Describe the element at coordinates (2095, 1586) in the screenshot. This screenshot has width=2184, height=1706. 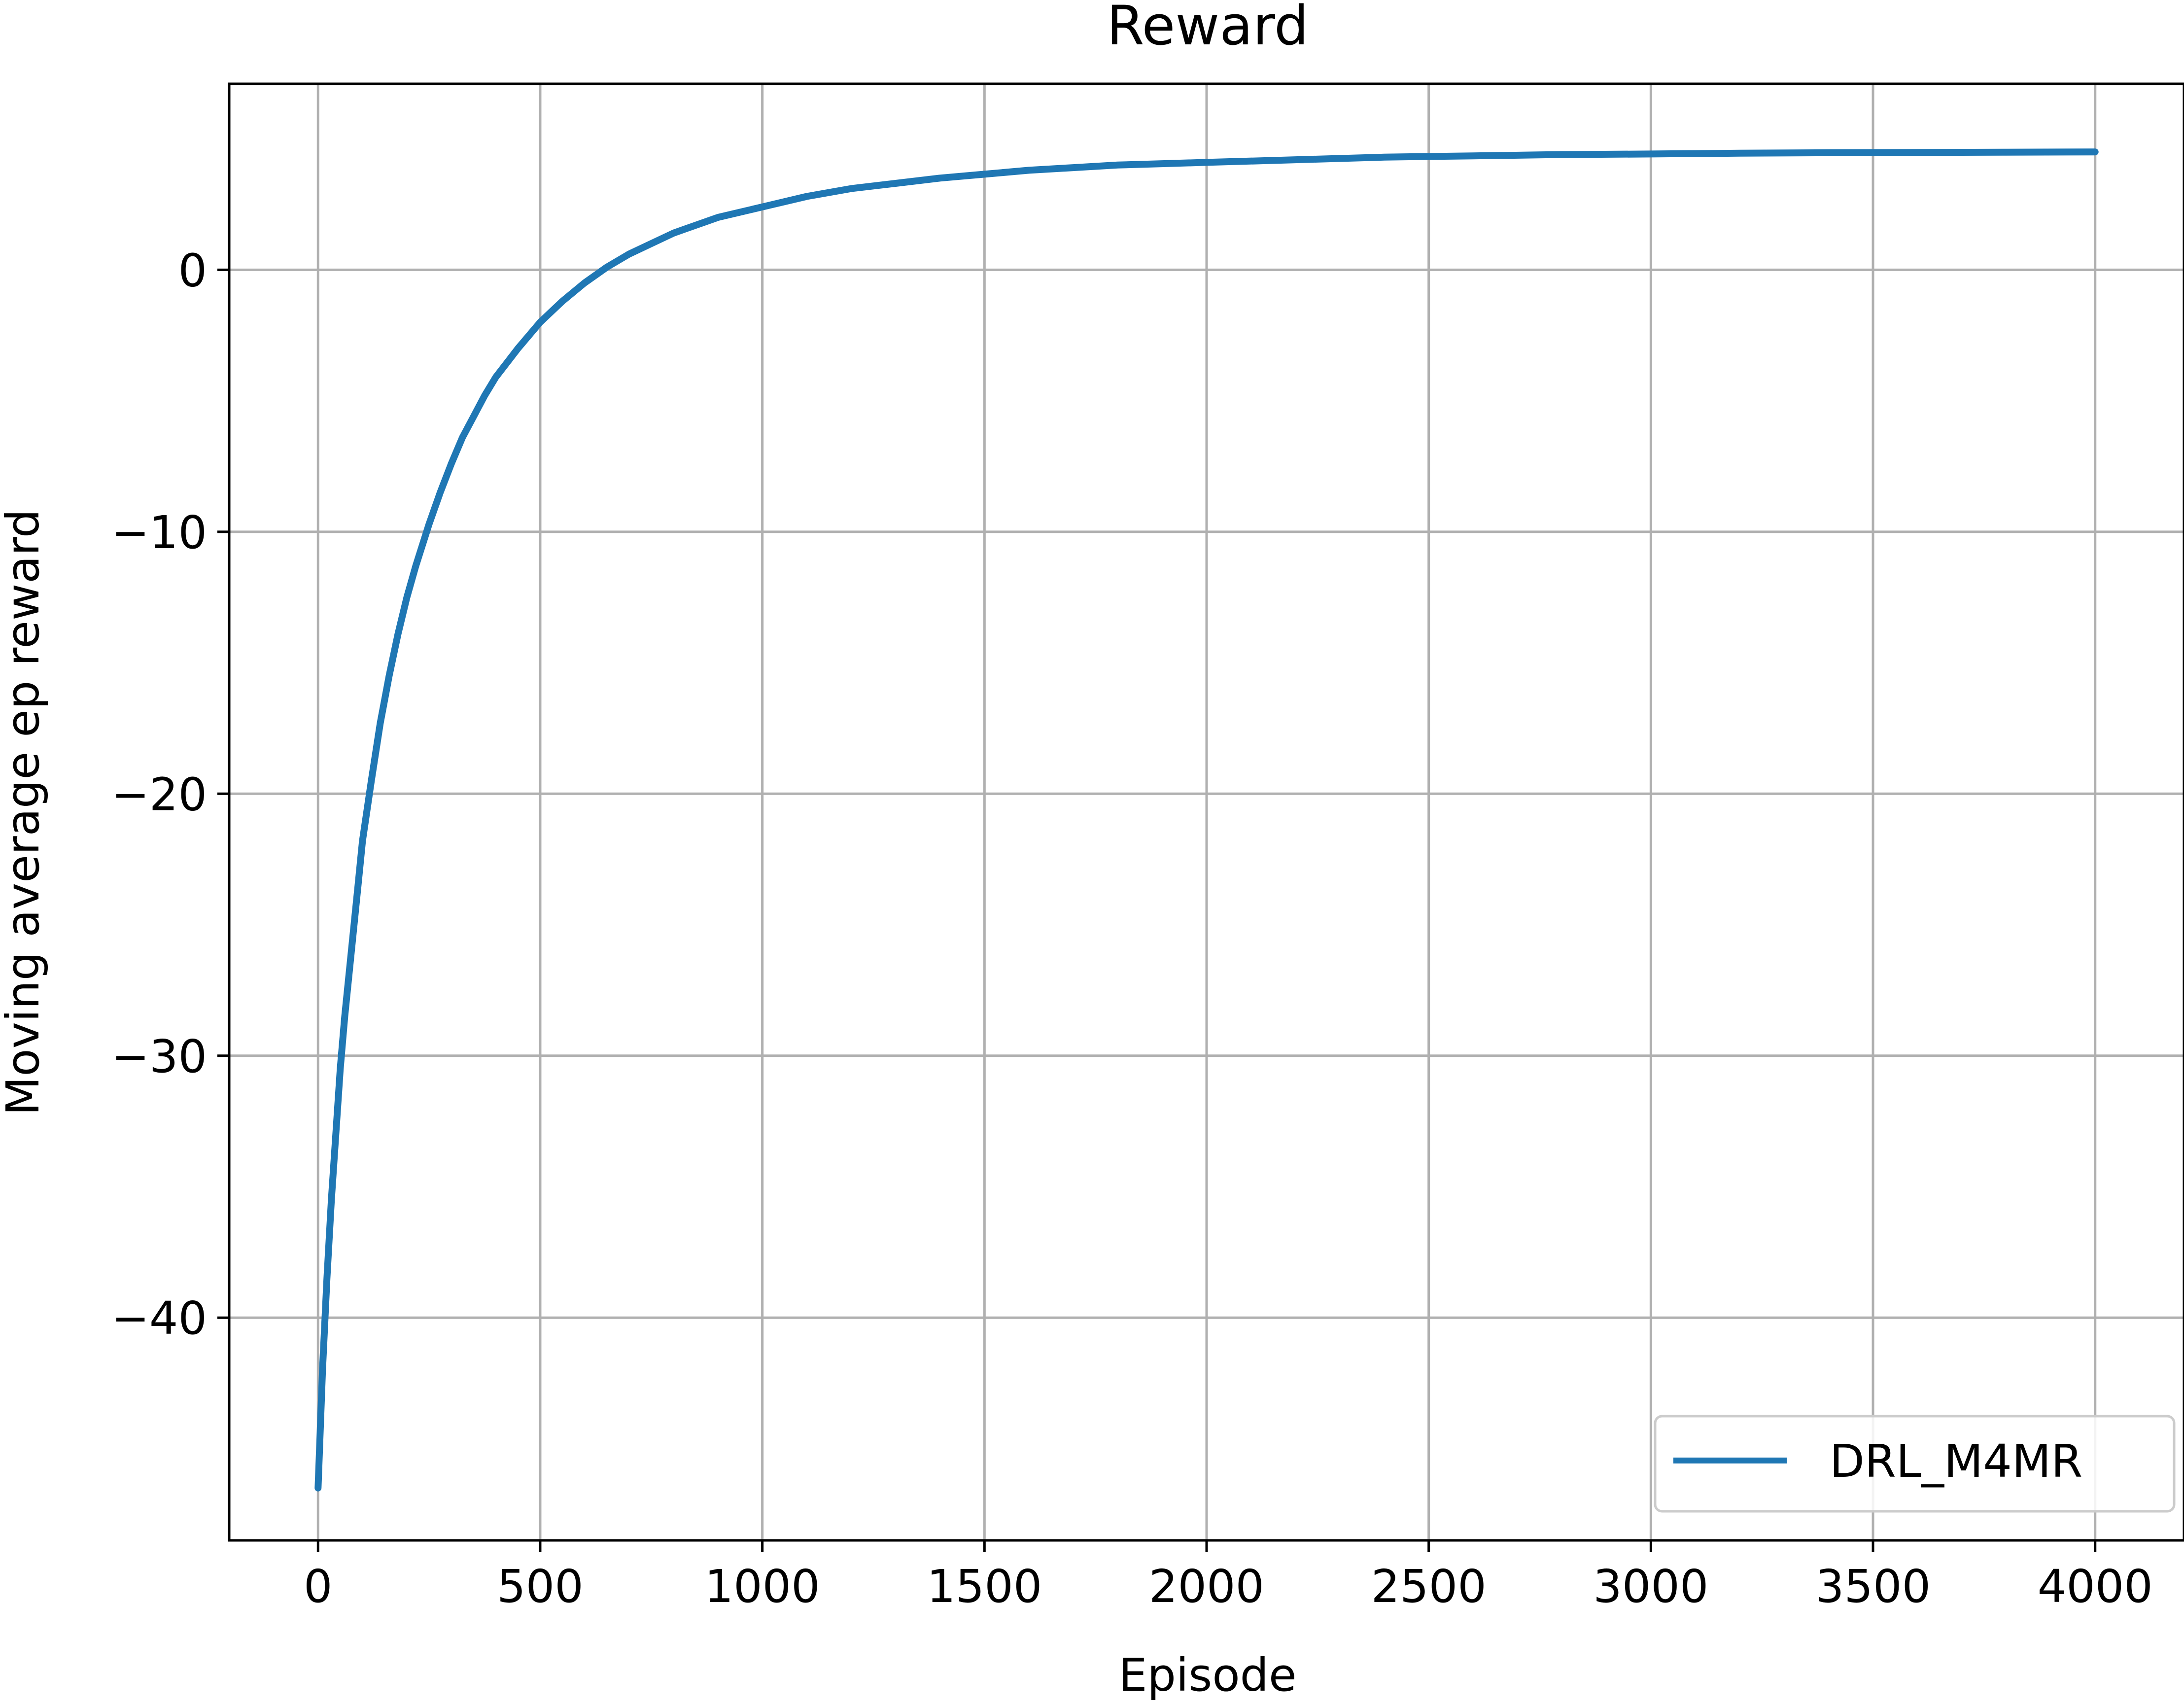
I see `x-tick-label: 4000` at that location.